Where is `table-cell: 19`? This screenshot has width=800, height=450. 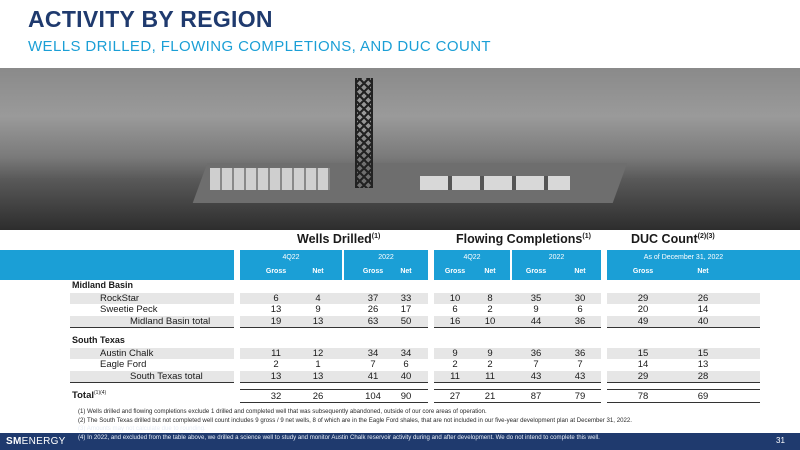
table-cell: 19 is located at coordinates (276, 321).